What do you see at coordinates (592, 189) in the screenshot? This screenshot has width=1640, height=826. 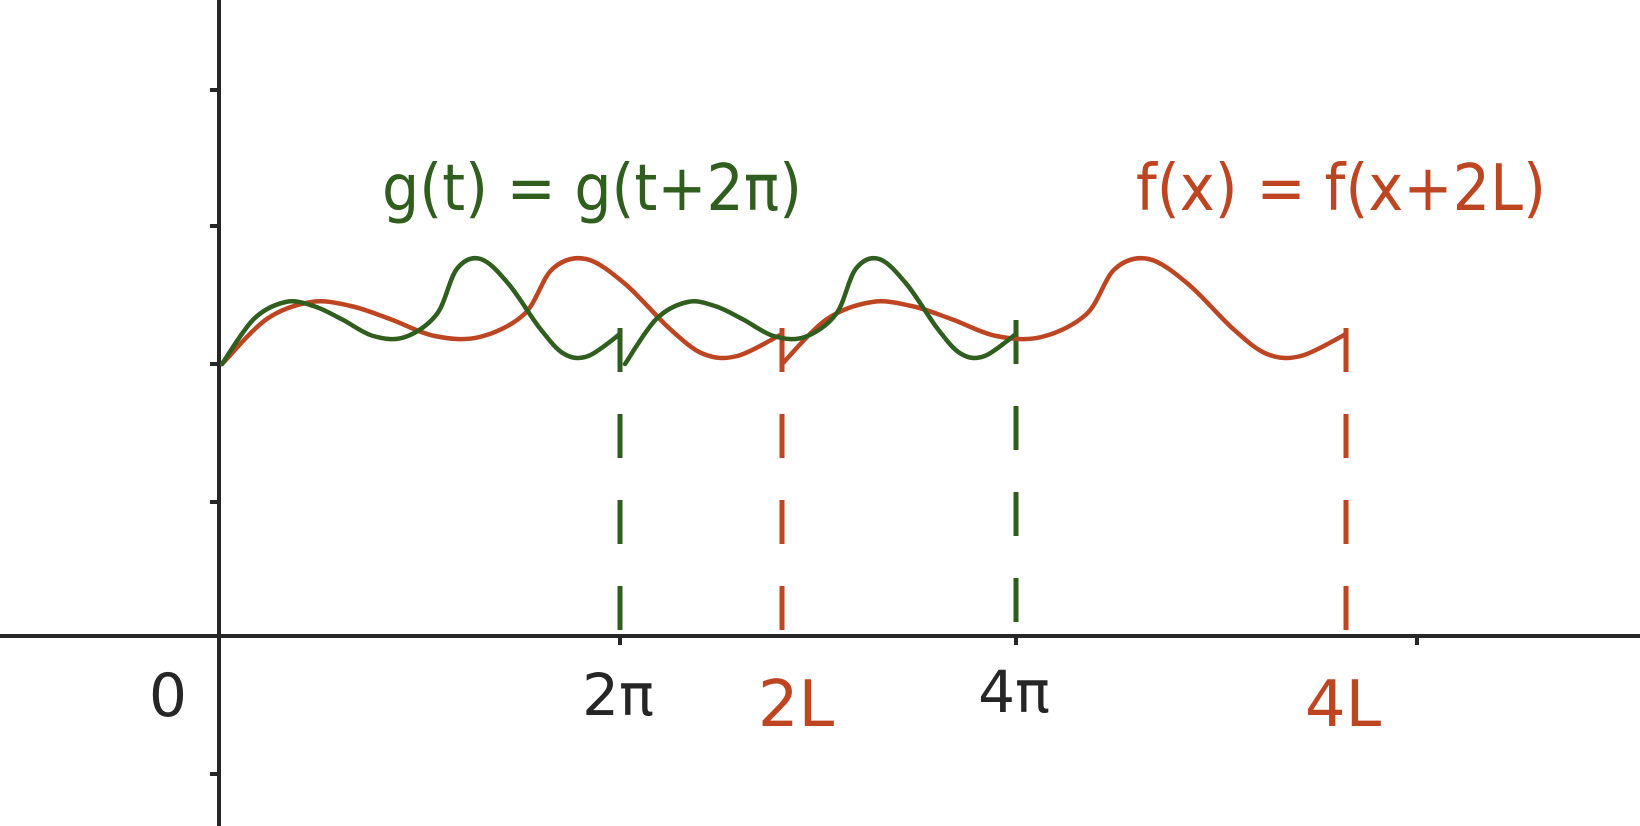 I see `g-equation-label: g(t) = g(t+2π)` at bounding box center [592, 189].